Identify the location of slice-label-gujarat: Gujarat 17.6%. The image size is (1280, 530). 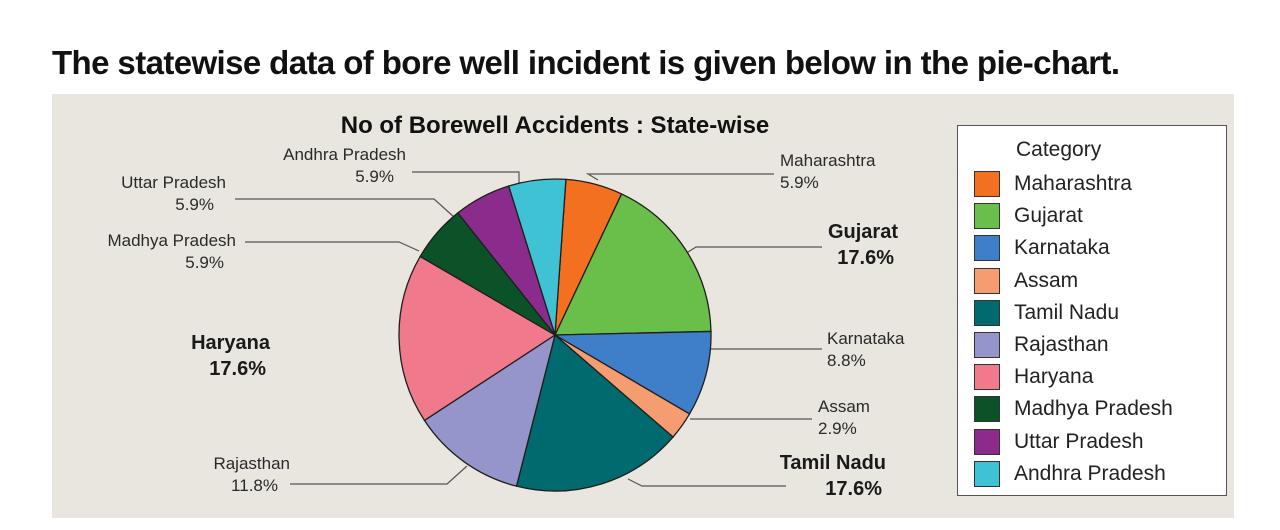
(863, 245).